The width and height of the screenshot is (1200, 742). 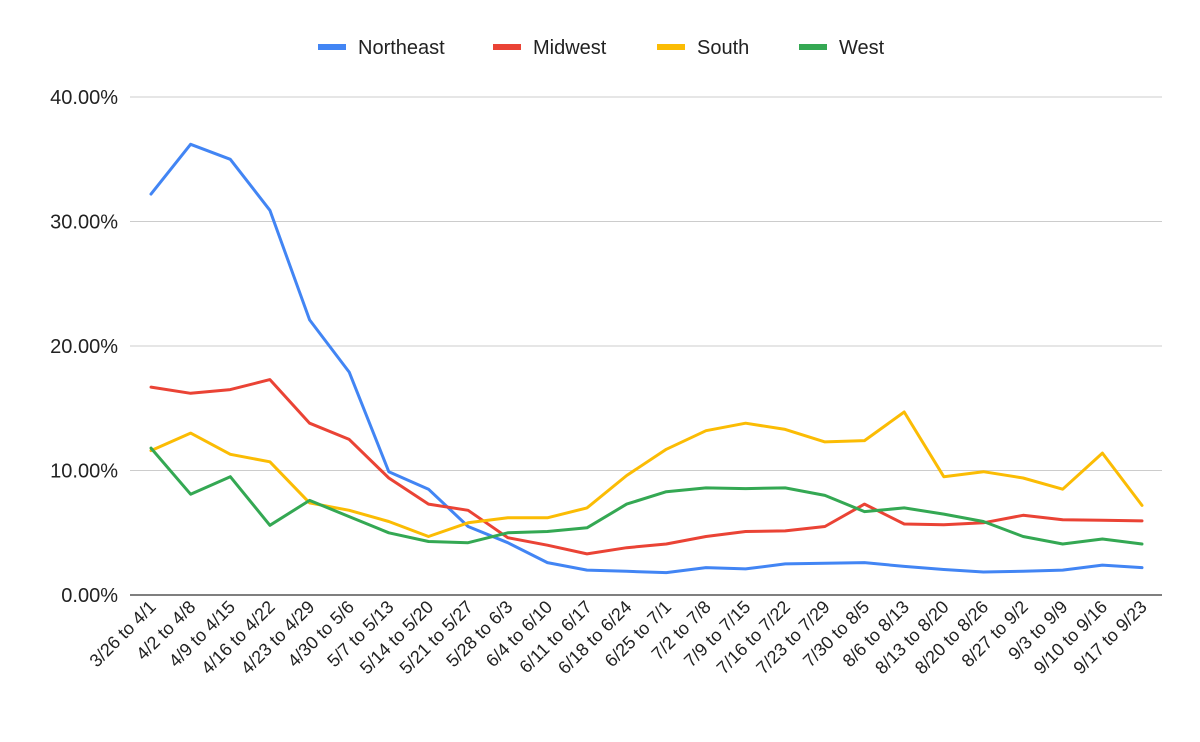 I want to click on y-tick-label: 20.00%, so click(x=84, y=347).